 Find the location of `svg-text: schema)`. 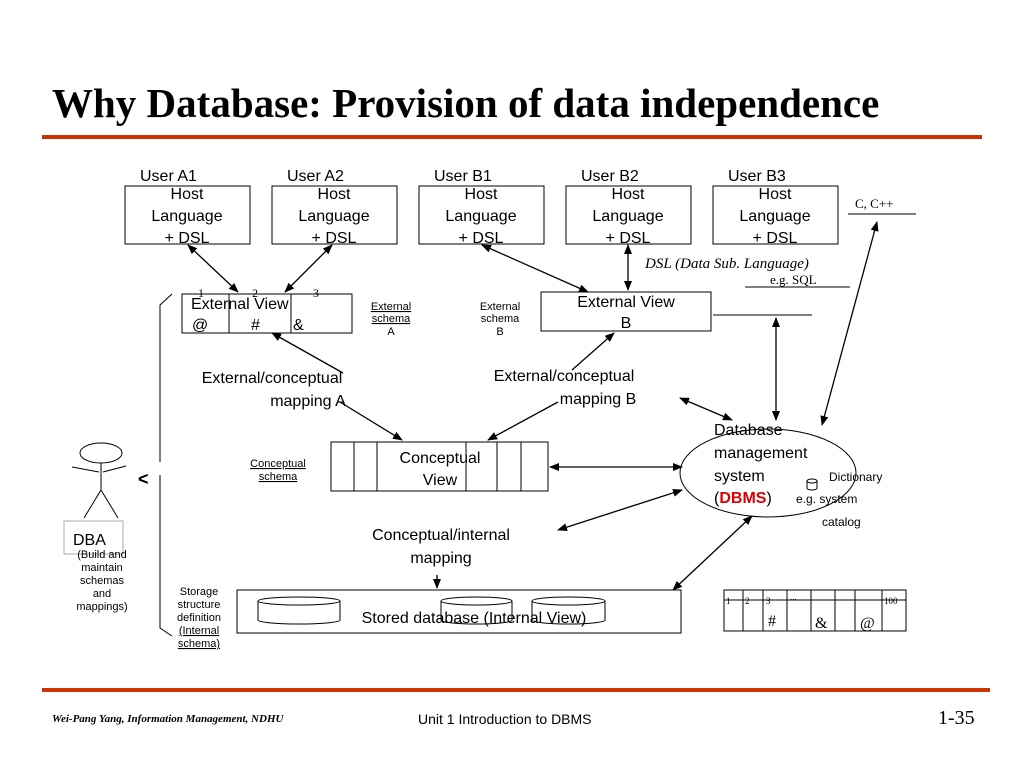

svg-text: schema) is located at coordinates (199, 644).